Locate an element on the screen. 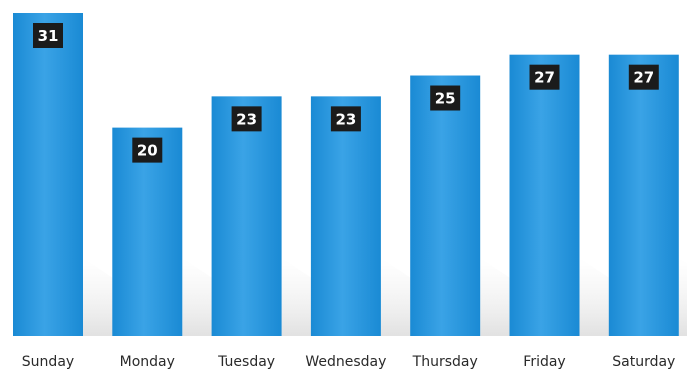  category-label-sunday: Sunday is located at coordinates (48, 361).